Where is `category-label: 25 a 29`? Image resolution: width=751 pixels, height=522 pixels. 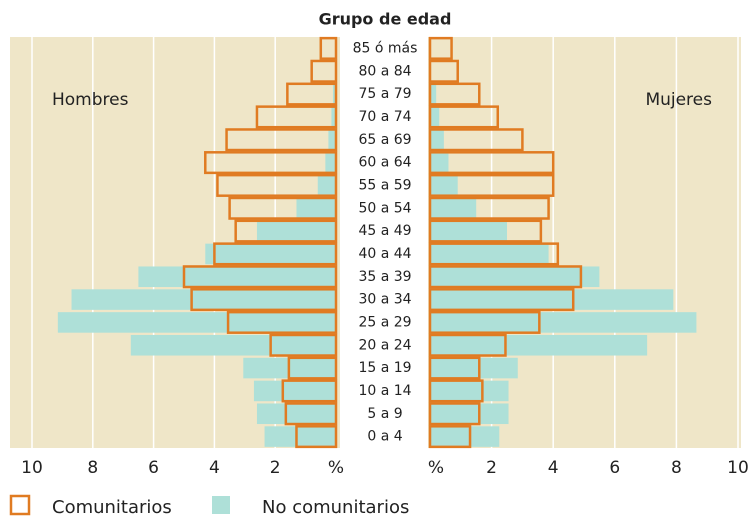 category-label: 25 a 29 is located at coordinates (384, 322).